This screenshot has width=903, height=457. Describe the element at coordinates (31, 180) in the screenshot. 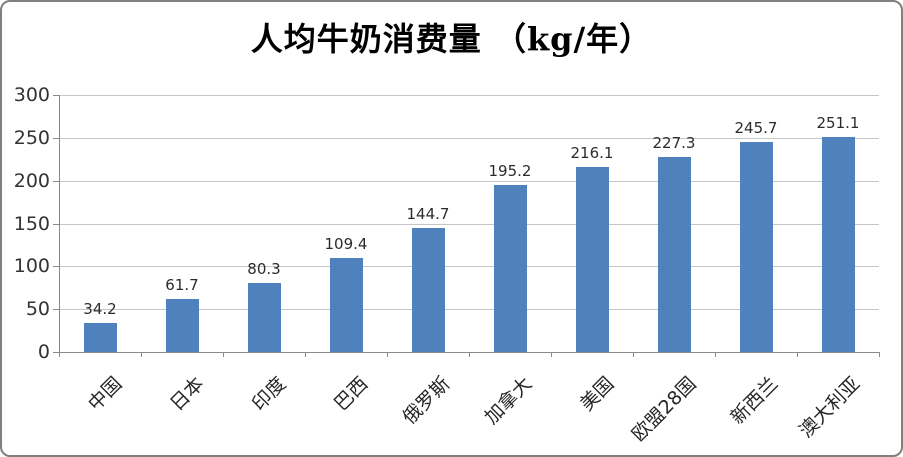

I see `y-tick-label: 200` at that location.